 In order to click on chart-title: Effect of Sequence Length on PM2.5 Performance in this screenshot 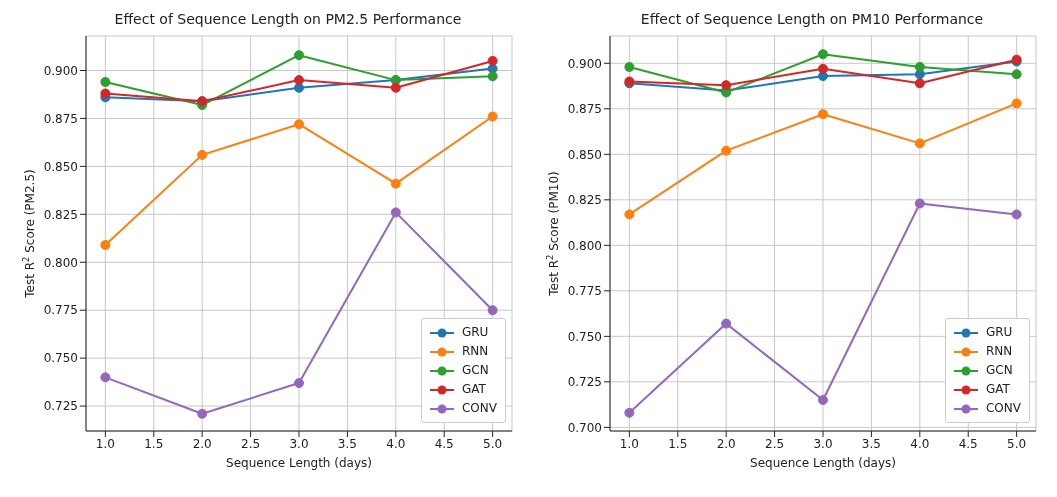, I will do `click(288, 19)`.